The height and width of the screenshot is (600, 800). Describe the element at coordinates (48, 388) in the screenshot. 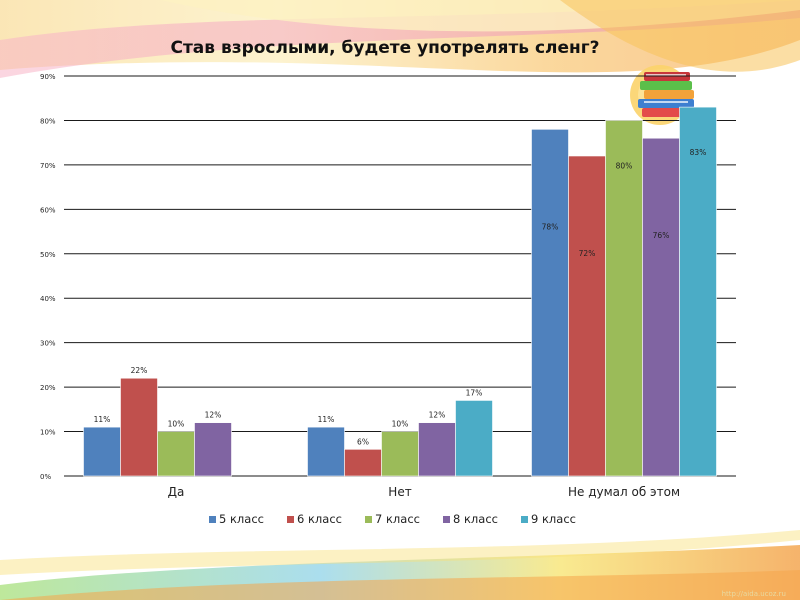

I see `y-tick-label: 20%` at that location.